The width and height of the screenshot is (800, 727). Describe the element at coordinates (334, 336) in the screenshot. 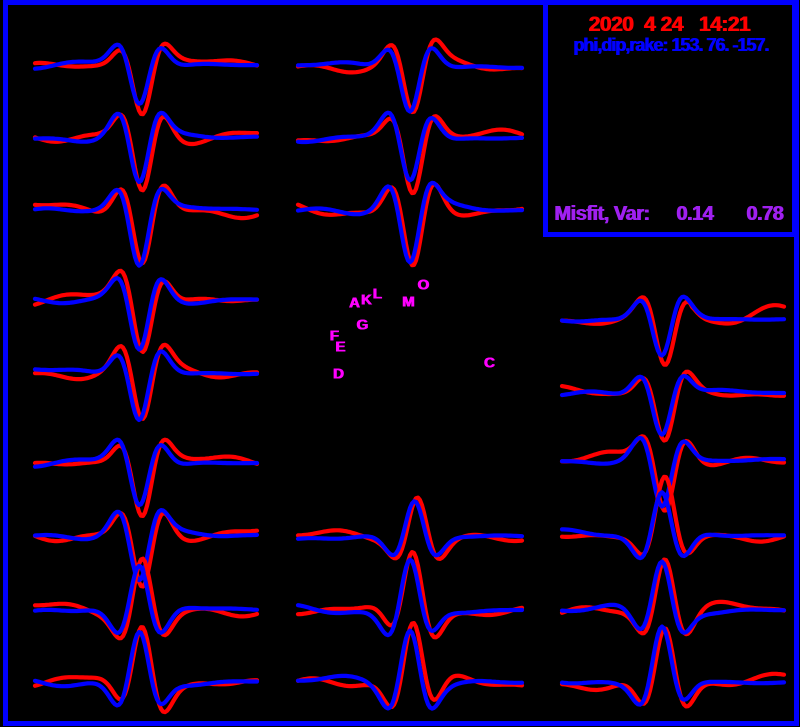

I see `station-label-F: F` at that location.